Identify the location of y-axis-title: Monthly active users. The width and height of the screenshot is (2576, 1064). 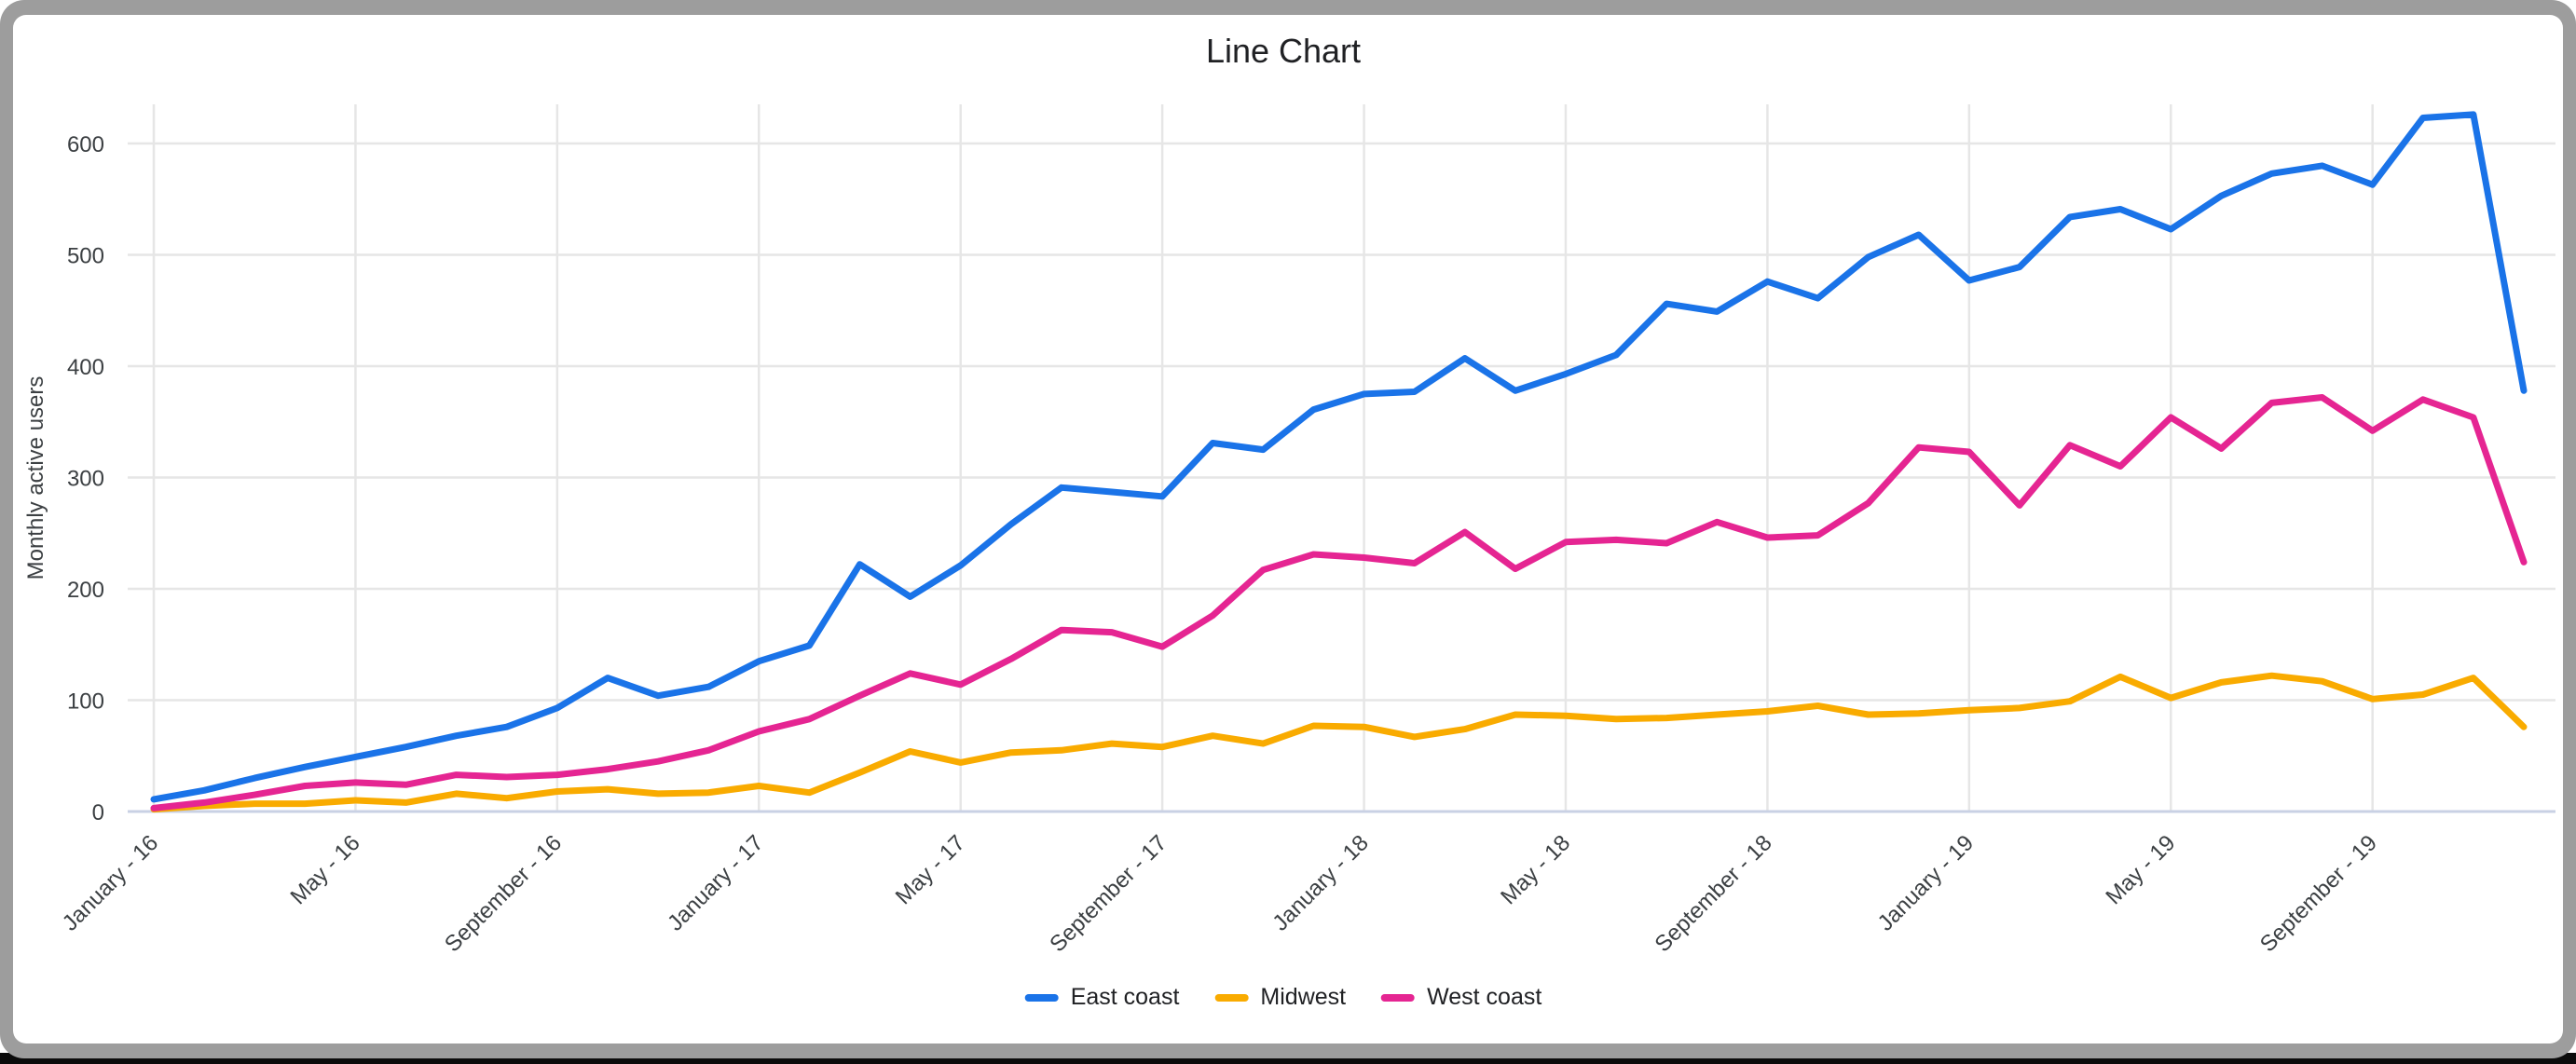
(35, 478).